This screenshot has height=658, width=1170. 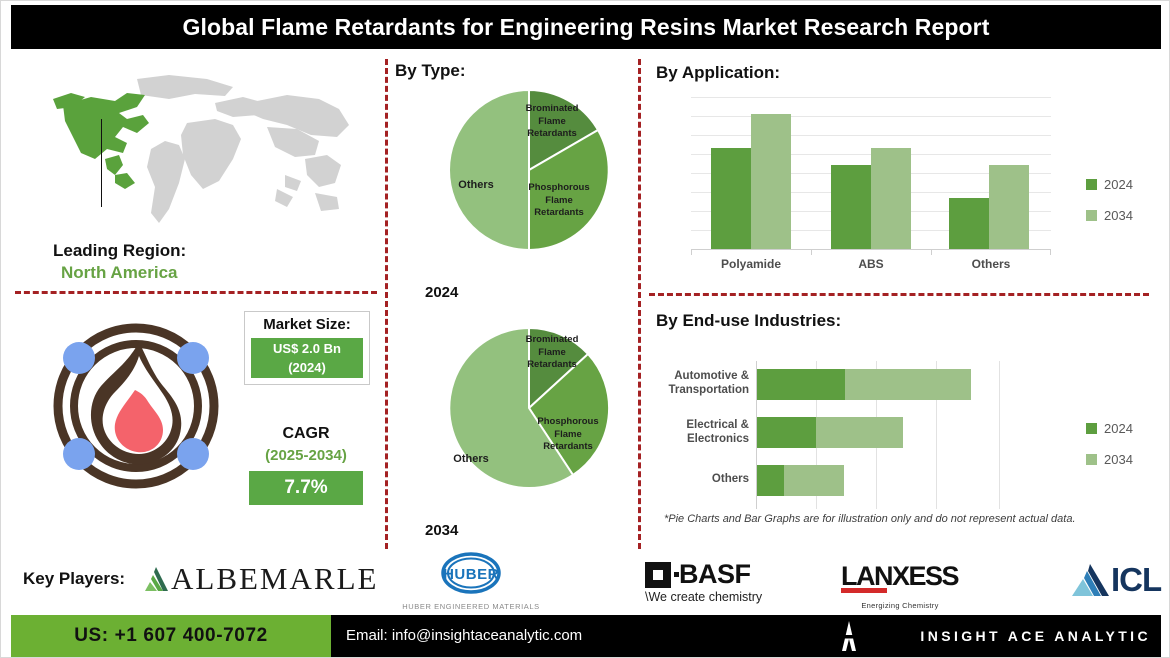 What do you see at coordinates (859, 432) in the screenshot?
I see `bar-electrical-2034` at bounding box center [859, 432].